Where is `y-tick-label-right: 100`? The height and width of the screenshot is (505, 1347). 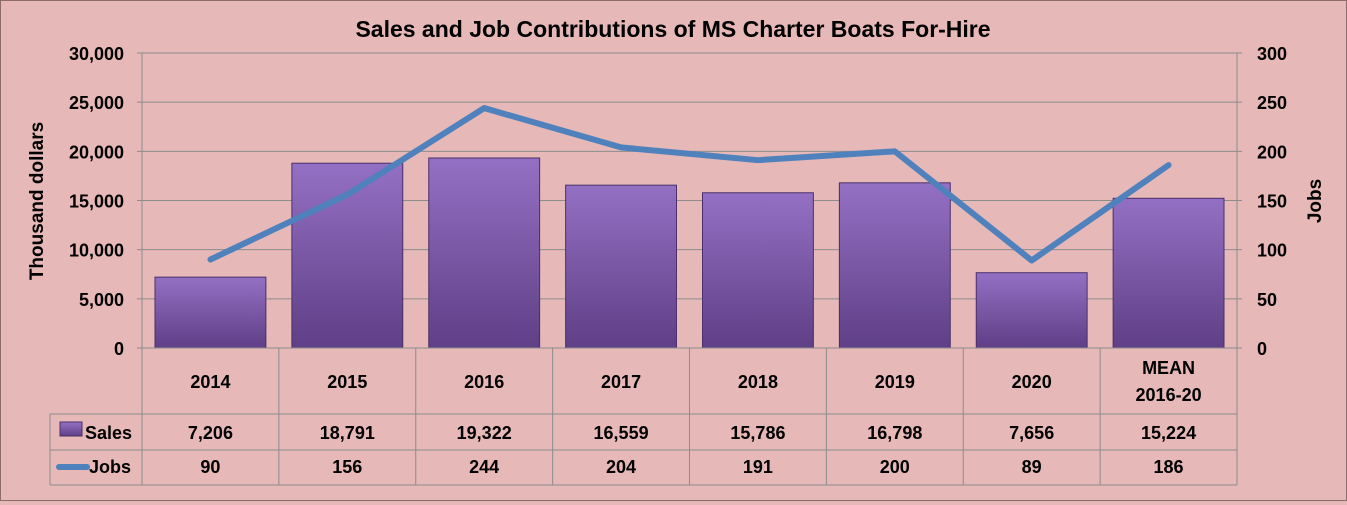 y-tick-label-right: 100 is located at coordinates (1272, 251).